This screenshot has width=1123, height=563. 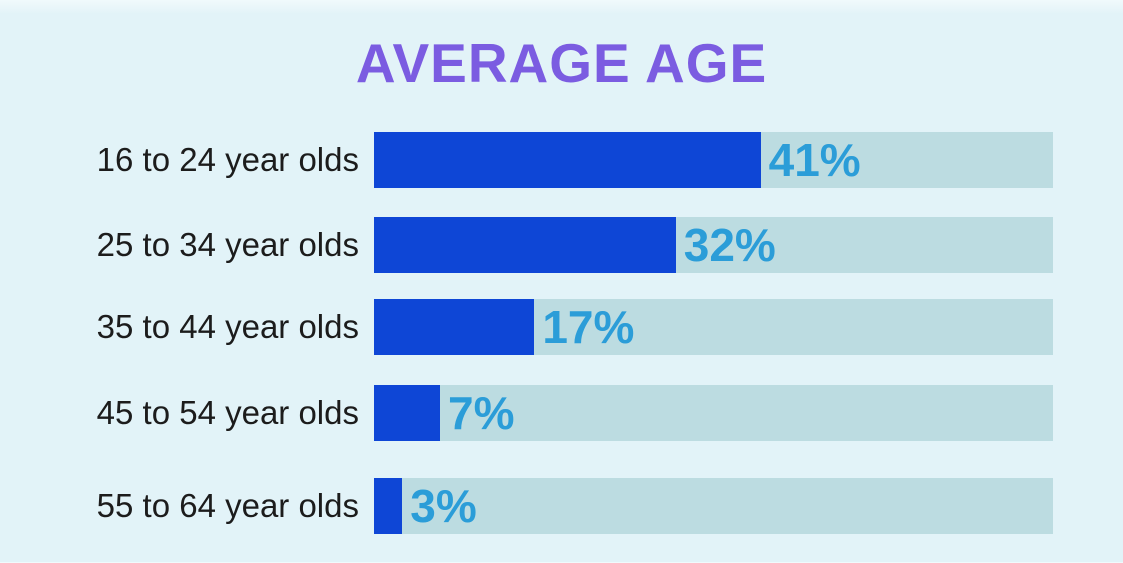 I want to click on bar-track: 3%, so click(x=713, y=506).